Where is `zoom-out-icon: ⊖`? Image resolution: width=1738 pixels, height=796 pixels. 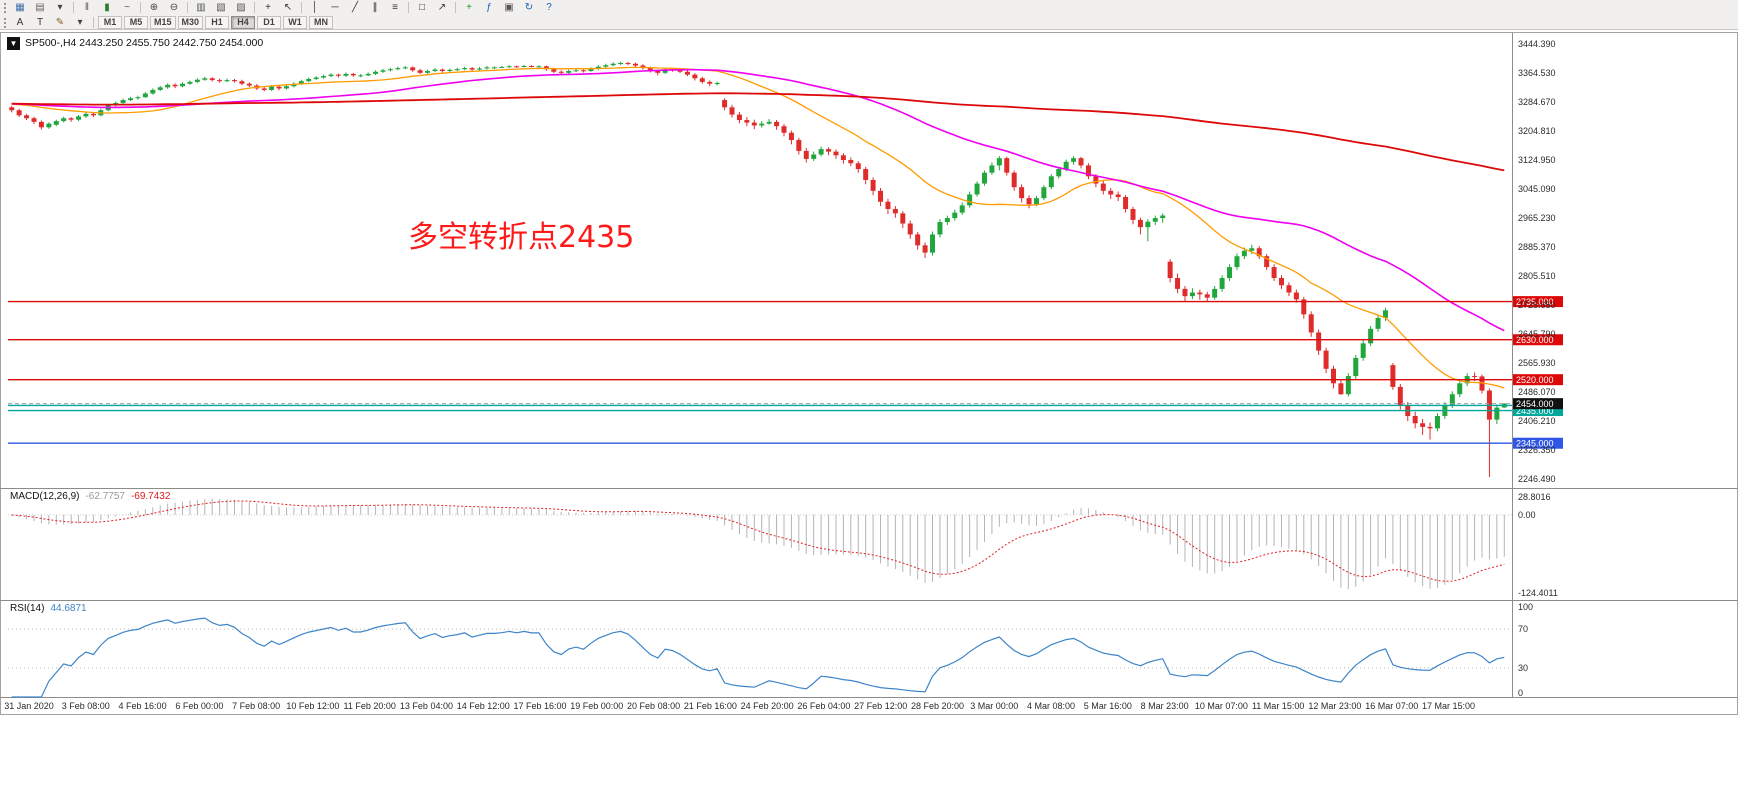
zoom-out-icon: ⊖ is located at coordinates (174, 7).